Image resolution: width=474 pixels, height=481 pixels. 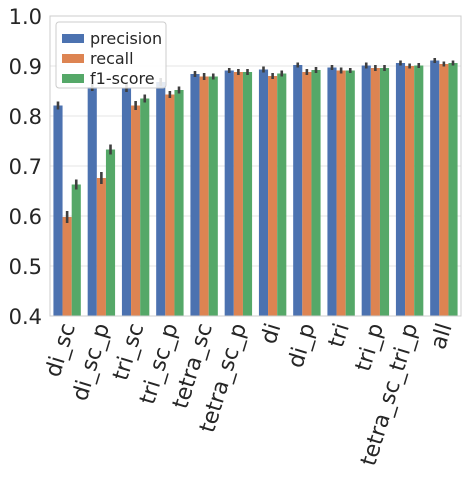 I want to click on bar-recall-tetra_sc_tri_p, so click(x=410, y=191).